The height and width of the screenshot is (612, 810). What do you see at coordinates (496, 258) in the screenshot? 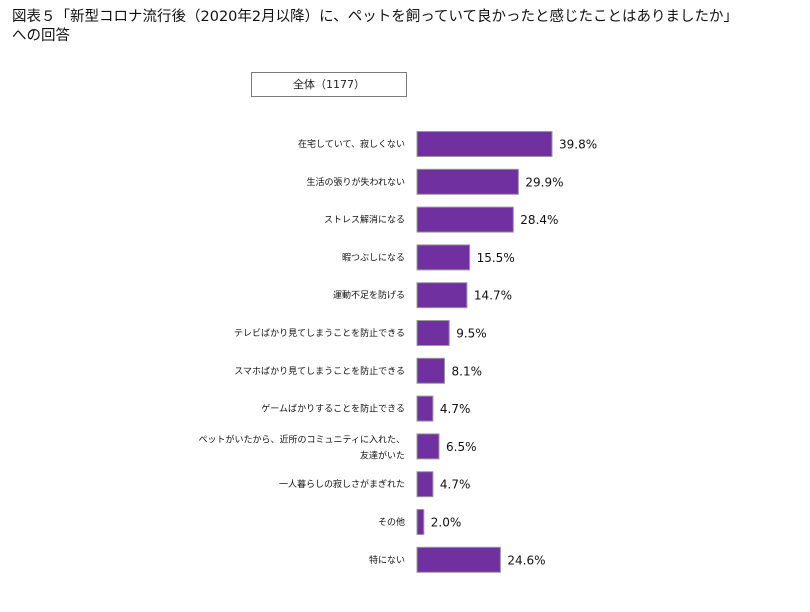
I see `value-label-3: 15.5%` at bounding box center [496, 258].